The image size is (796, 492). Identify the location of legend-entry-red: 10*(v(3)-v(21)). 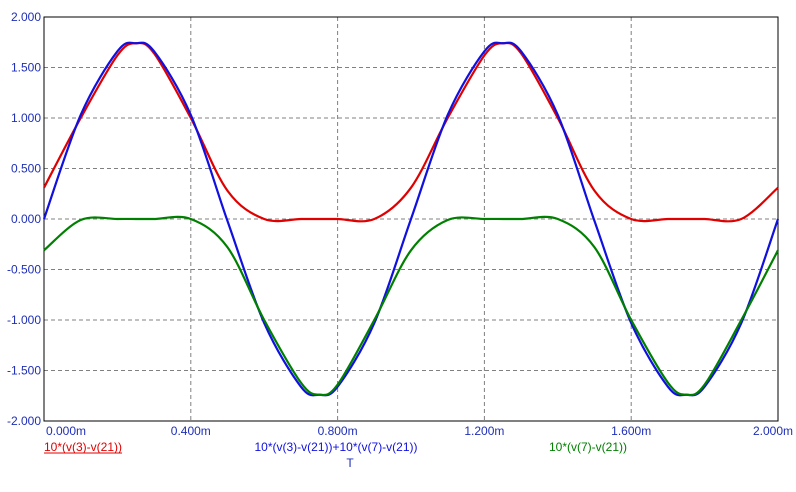
(83, 447).